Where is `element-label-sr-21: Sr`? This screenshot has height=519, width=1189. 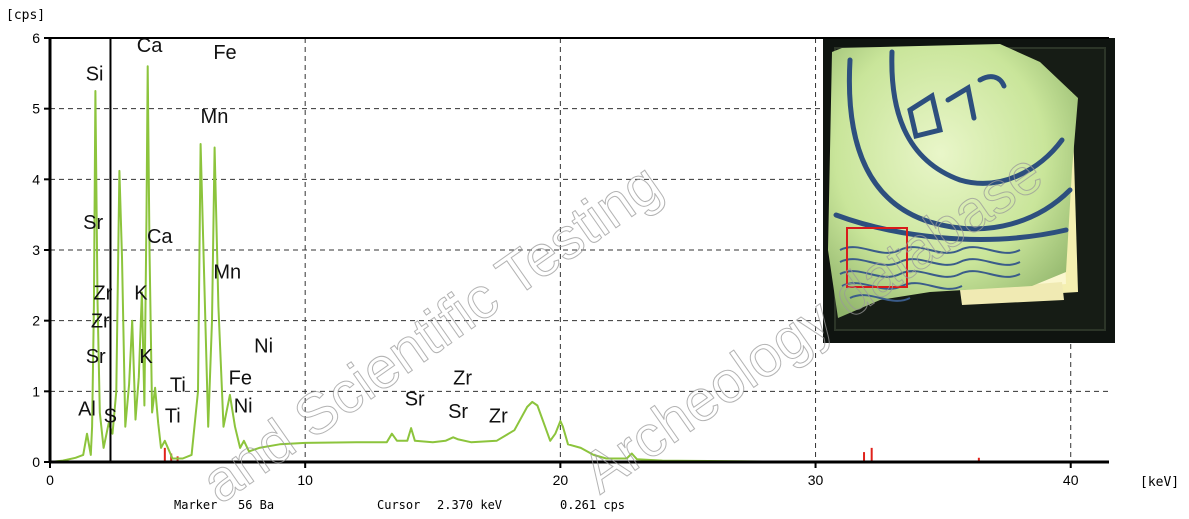
element-label-sr-21: Sr is located at coordinates (458, 412).